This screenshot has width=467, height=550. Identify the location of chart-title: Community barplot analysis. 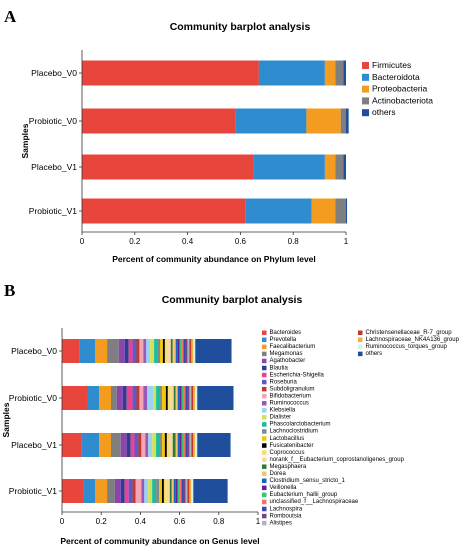
(232, 300).